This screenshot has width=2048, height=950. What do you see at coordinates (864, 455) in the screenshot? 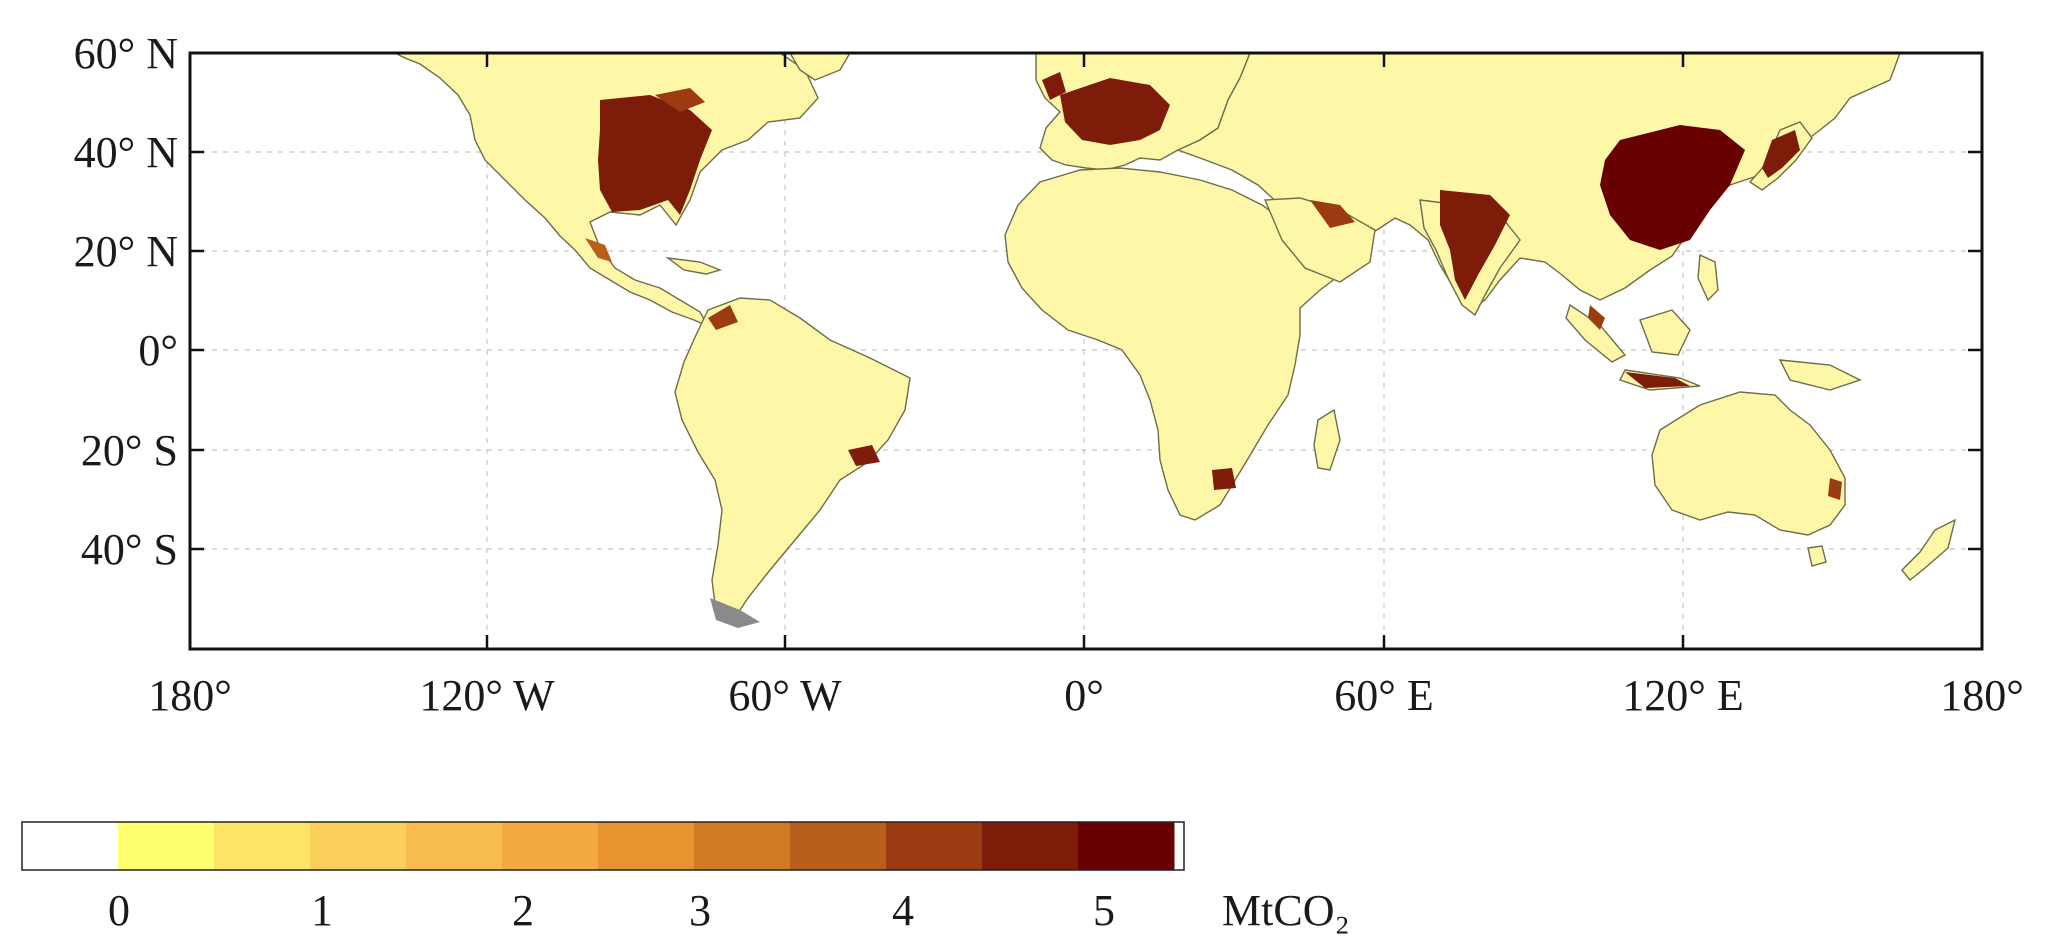
I see `hotspot-sao-paulo` at bounding box center [864, 455].